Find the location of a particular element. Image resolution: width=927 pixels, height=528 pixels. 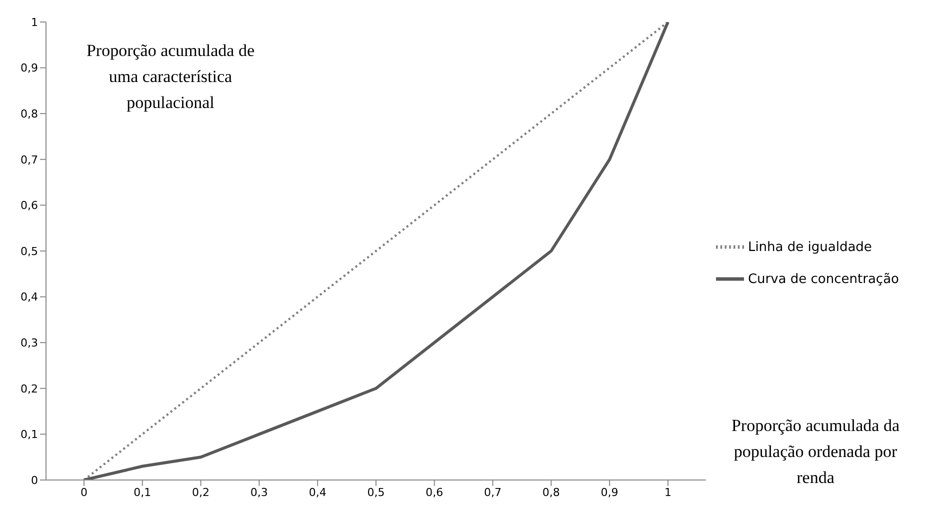

y-tick-label: 0,8 is located at coordinates (29, 114).